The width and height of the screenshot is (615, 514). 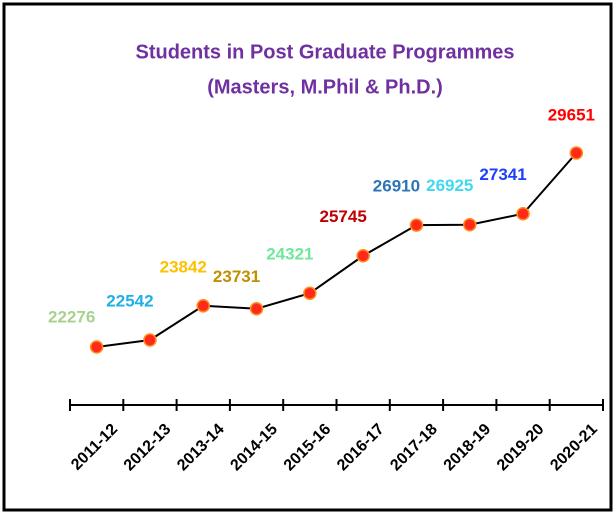 What do you see at coordinates (325, 52) in the screenshot?
I see `chart-title: Students in Post Graduate Programmes` at bounding box center [325, 52].